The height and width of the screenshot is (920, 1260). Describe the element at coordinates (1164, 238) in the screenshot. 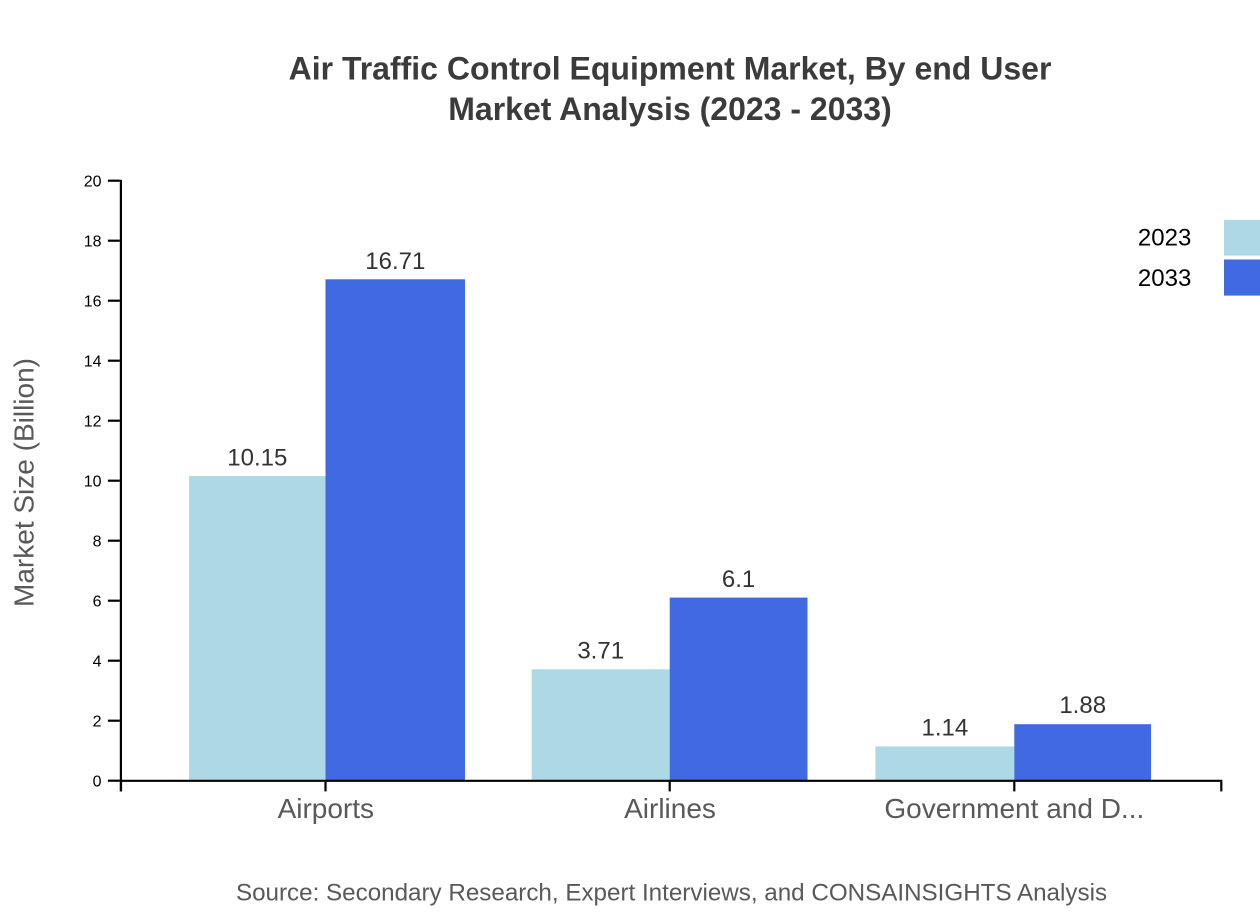

I see `svg-text: 2023` at that location.